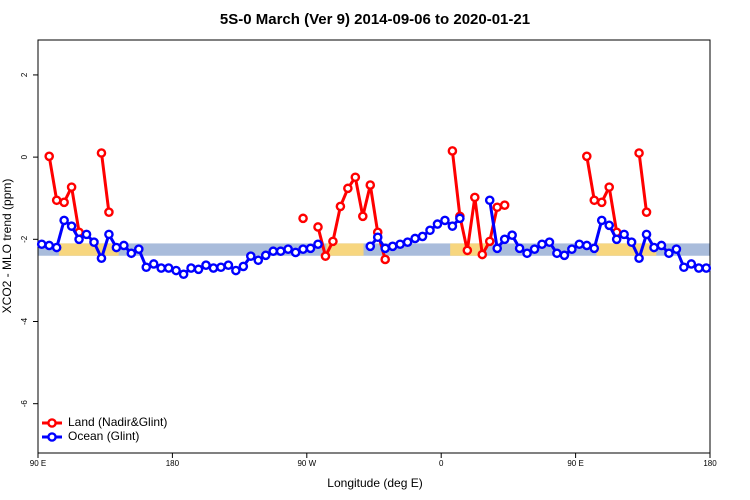 The width and height of the screenshot is (750, 500). What do you see at coordinates (306, 463) in the screenshot?
I see `x-tick-label: 90 W` at bounding box center [306, 463].